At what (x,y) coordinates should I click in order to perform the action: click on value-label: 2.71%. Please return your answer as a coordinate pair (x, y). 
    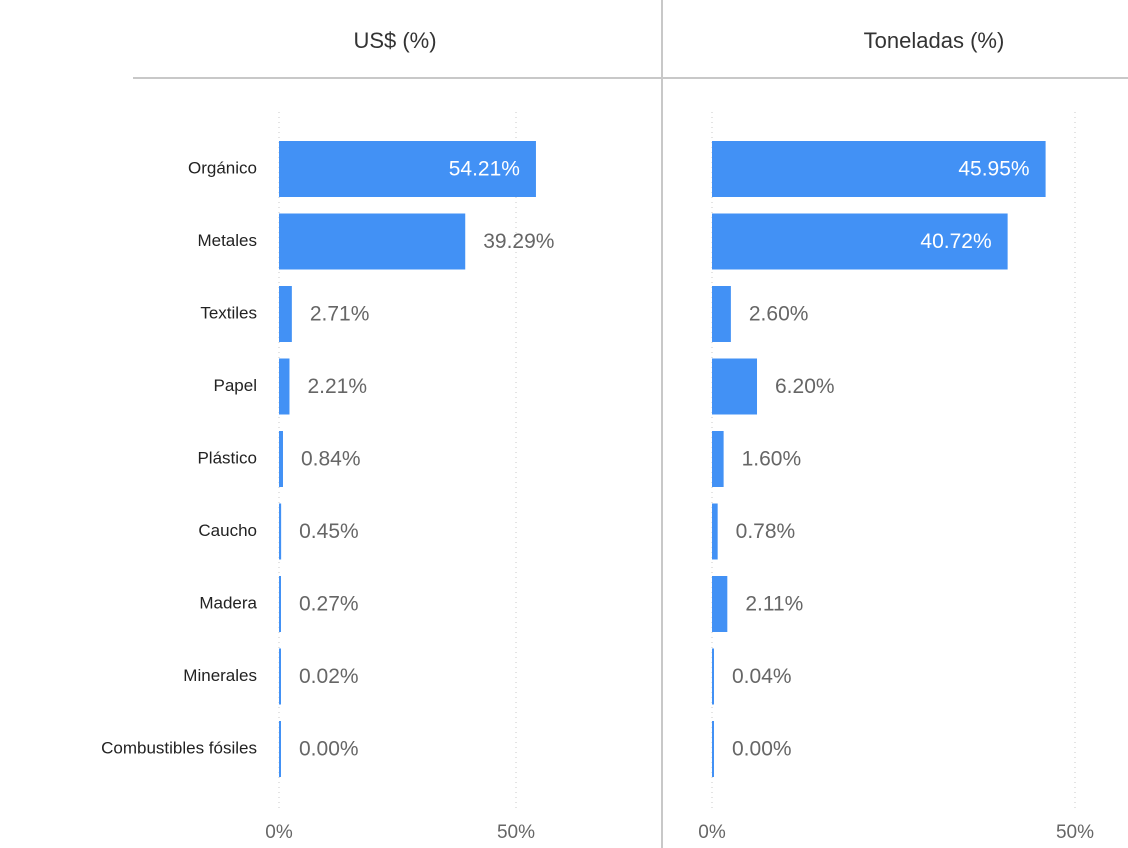
    Looking at the image, I should click on (340, 314).